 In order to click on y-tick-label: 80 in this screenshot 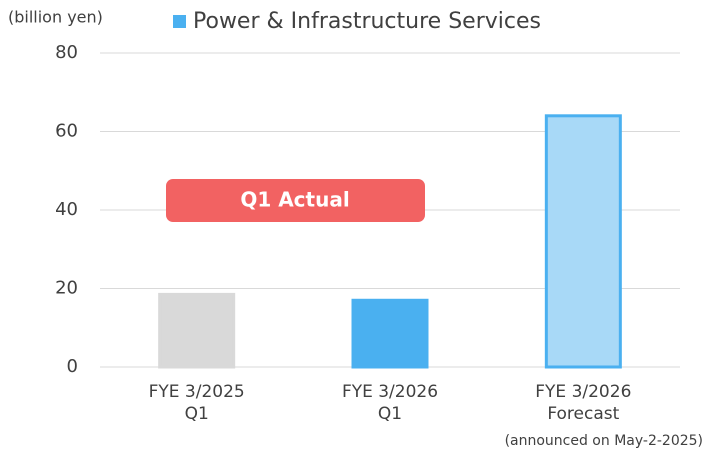, I will do `click(66, 52)`.